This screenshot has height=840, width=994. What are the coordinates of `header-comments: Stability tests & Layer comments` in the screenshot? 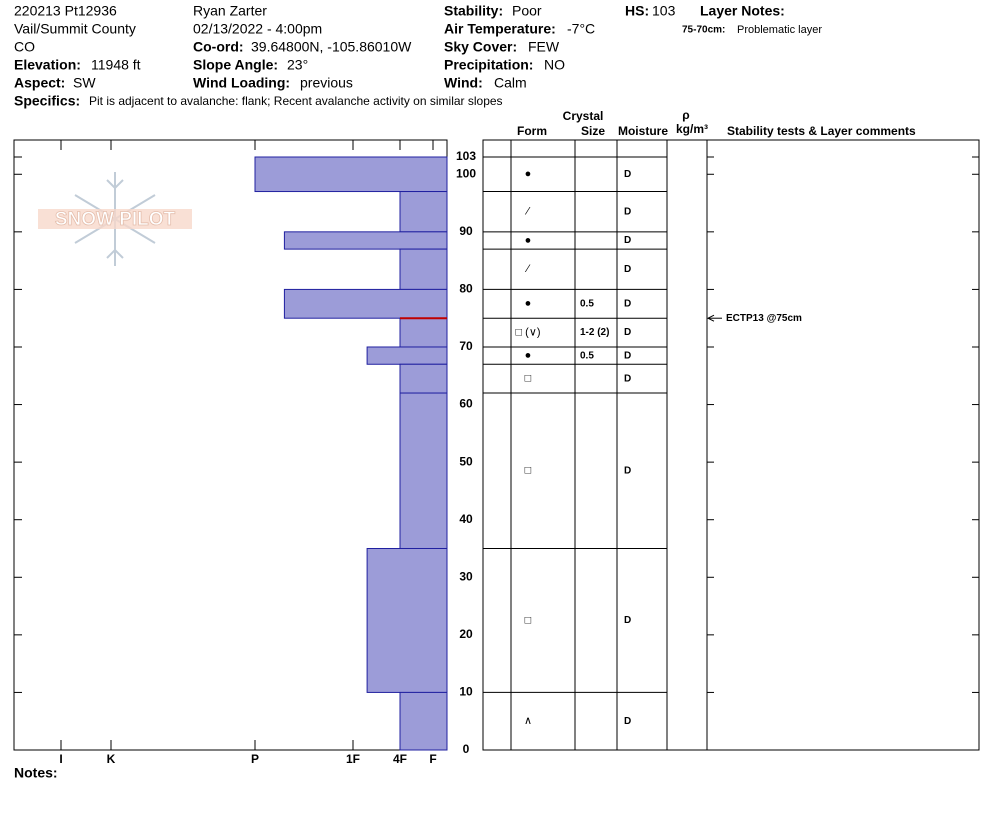 It's located at (821, 131).